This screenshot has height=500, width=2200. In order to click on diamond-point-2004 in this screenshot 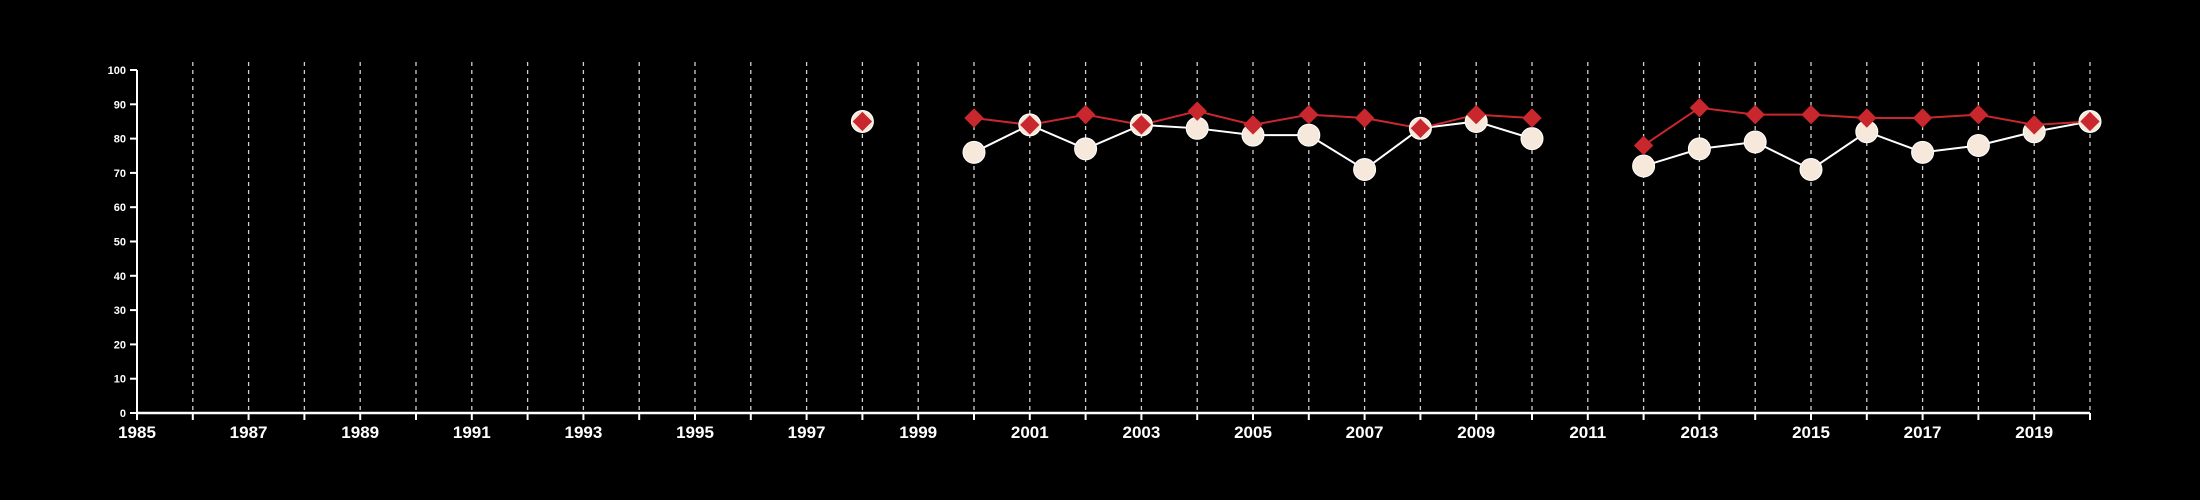, I will do `click(1197, 111)`.